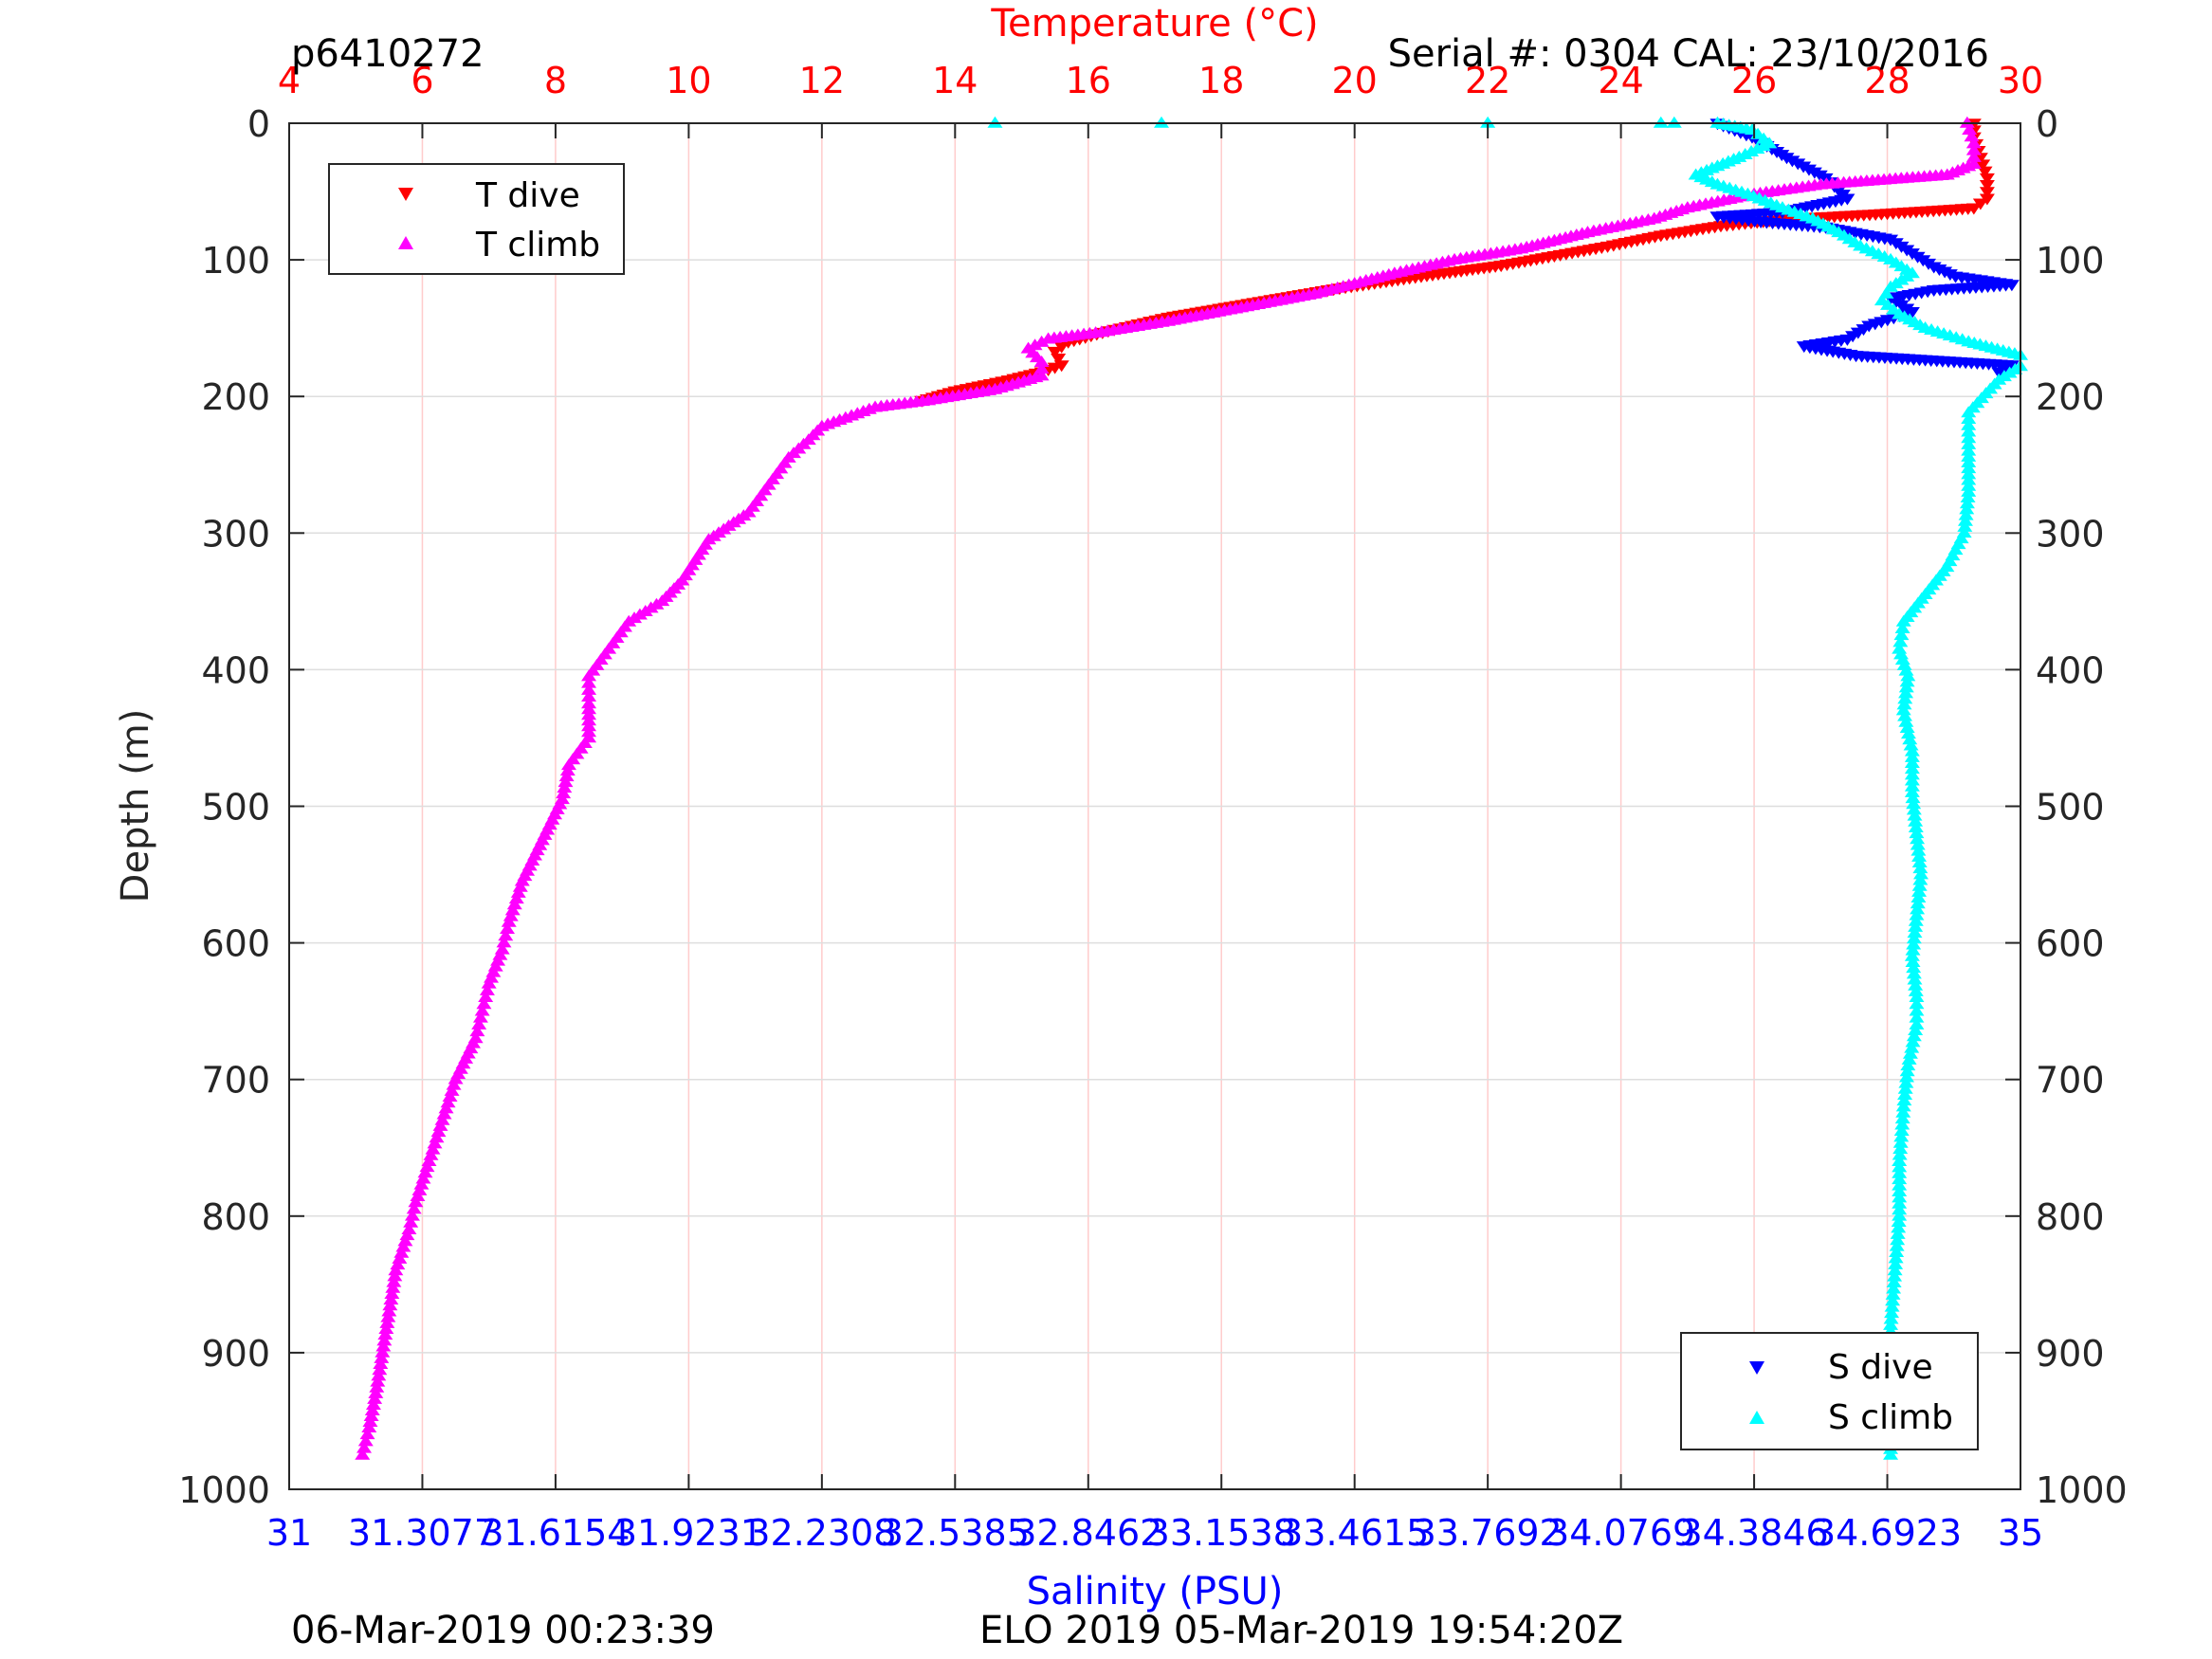 The image size is (2212, 1659). Describe the element at coordinates (955, 1533) in the screenshot. I see `salinity-tick-label: 32.5385` at that location.